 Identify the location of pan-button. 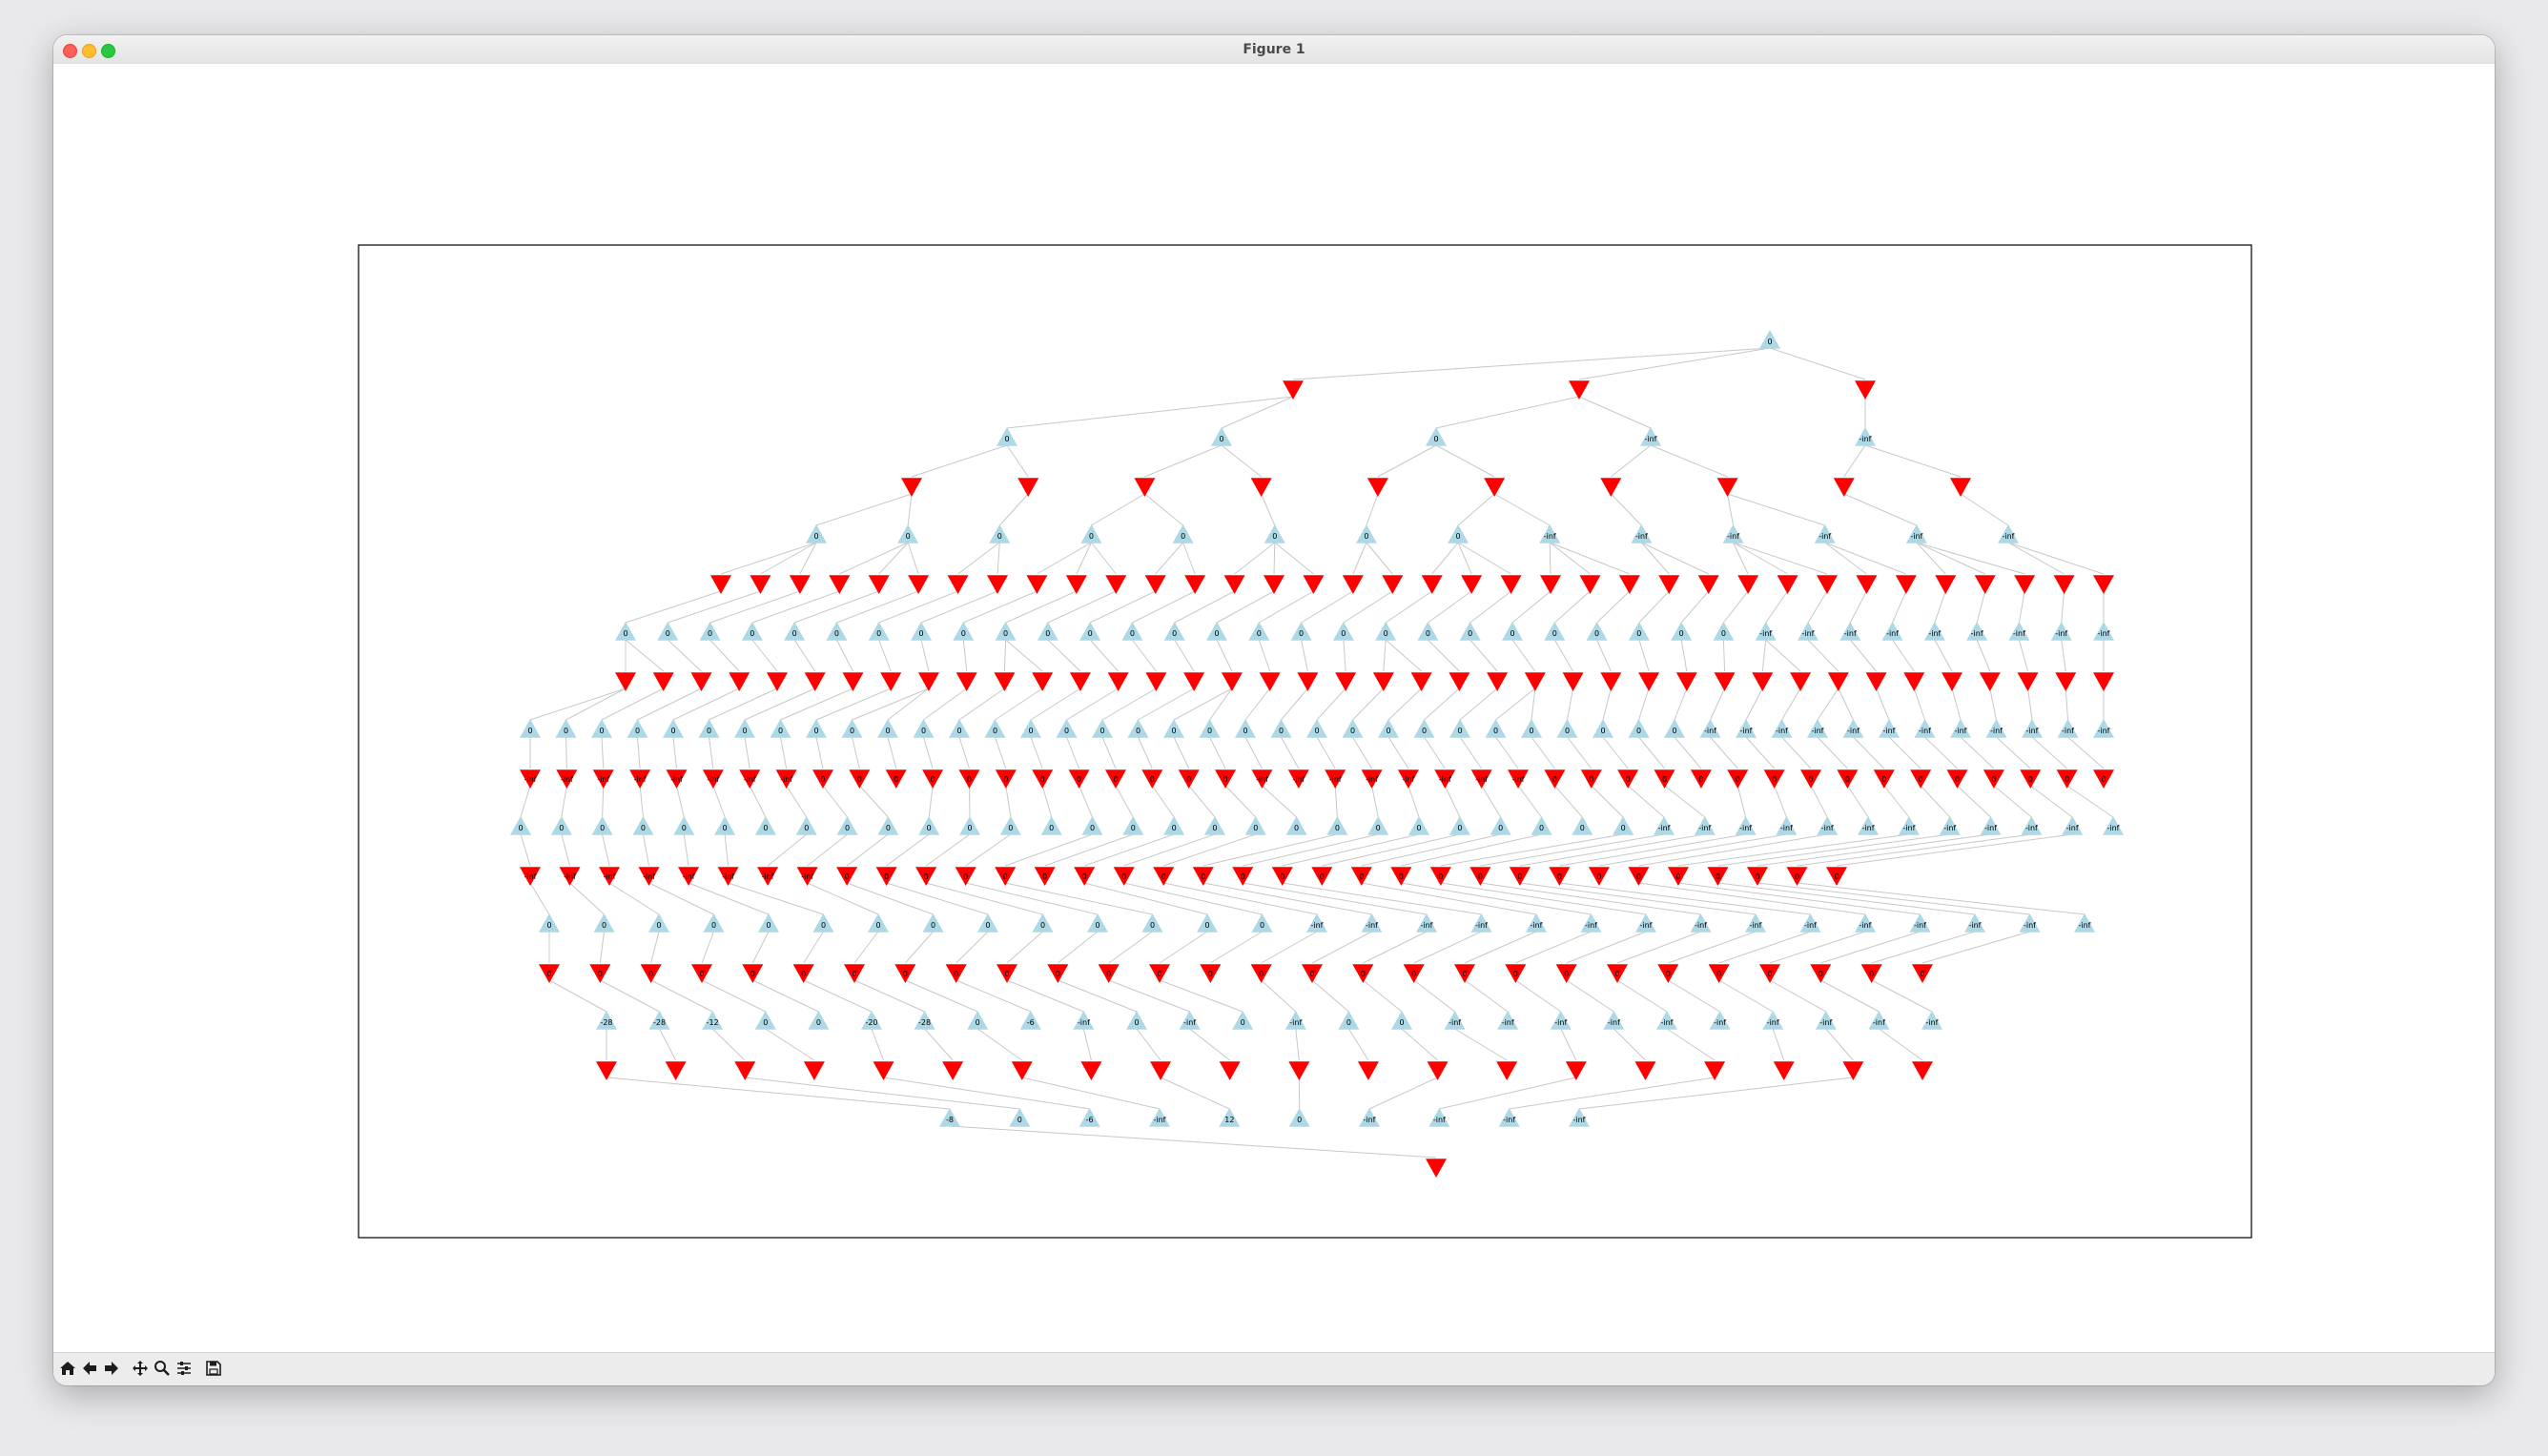
(140, 1368).